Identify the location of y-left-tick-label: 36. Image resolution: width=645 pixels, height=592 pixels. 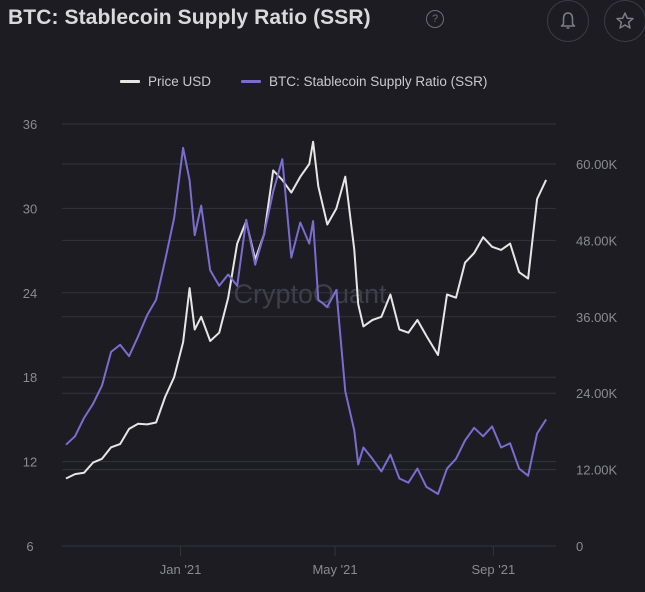
(30, 124).